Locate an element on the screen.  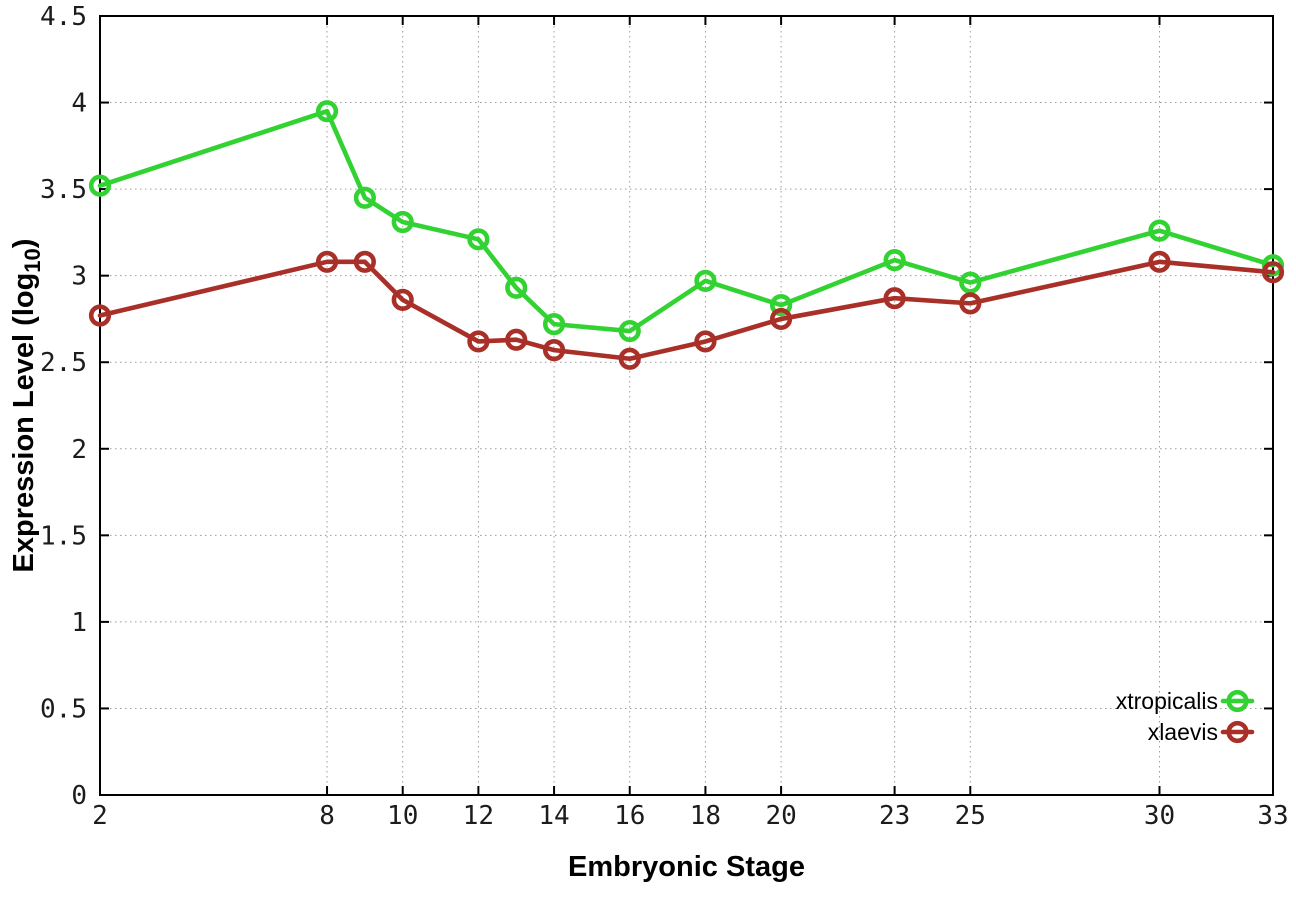
legend: xtropicalis xlaevis is located at coordinates (1185, 716).